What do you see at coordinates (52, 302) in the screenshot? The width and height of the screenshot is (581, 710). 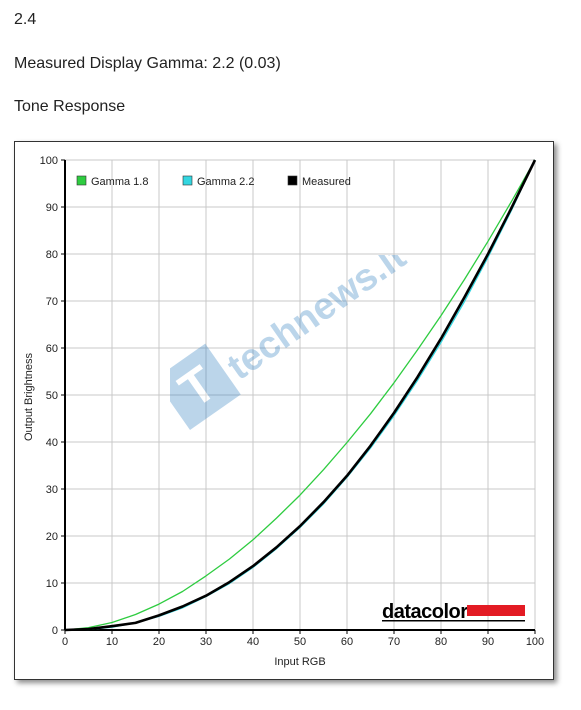 I see `y-tick-label: 70` at bounding box center [52, 302].